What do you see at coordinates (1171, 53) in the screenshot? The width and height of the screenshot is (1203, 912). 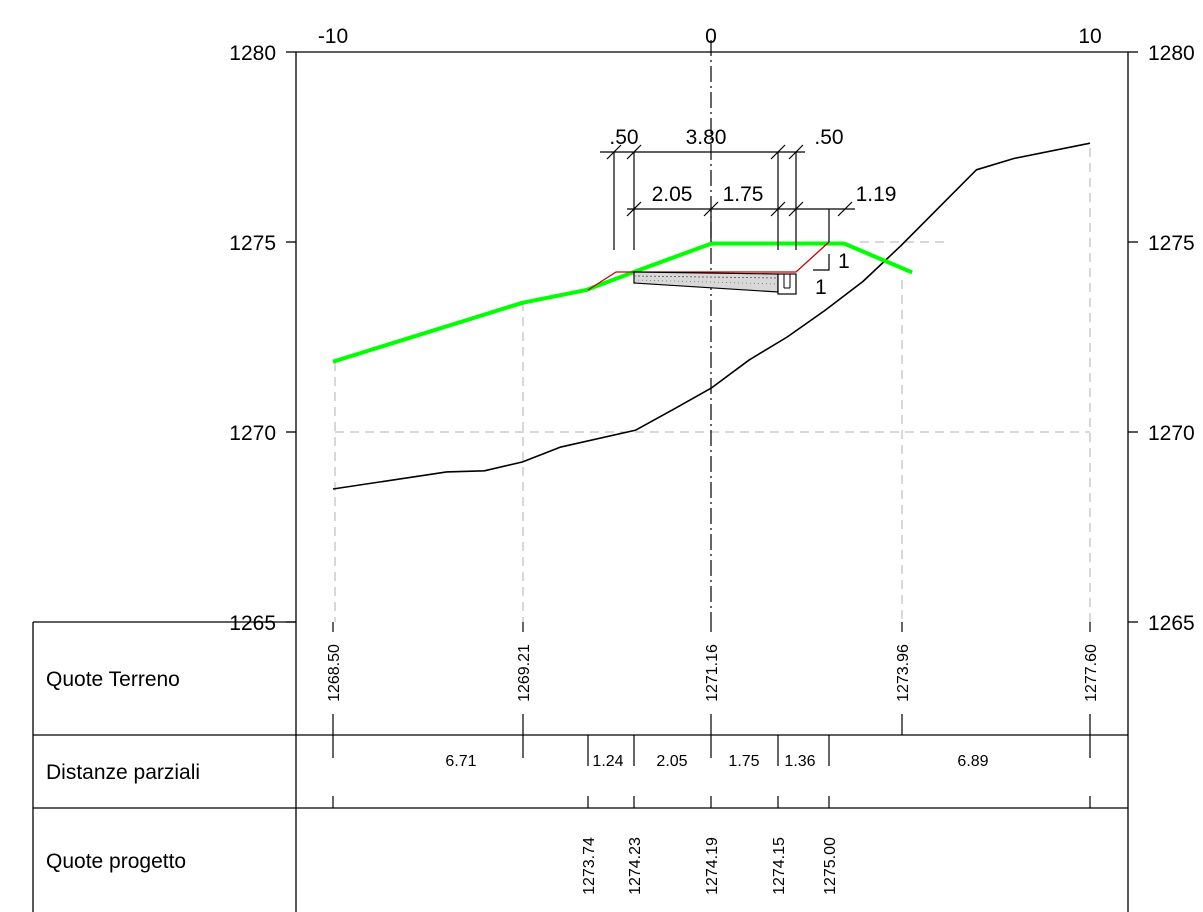 I see `y-tick-label-right: 1280` at bounding box center [1171, 53].